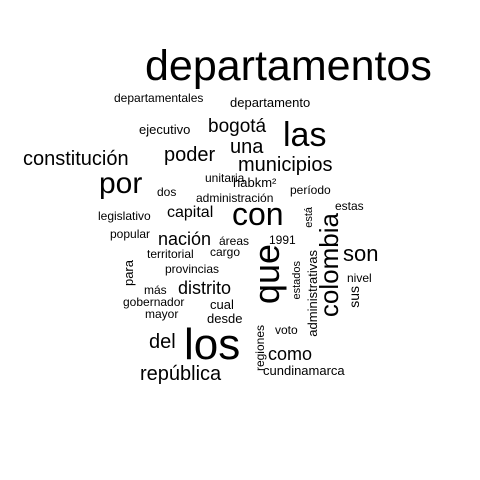 The width and height of the screenshot is (480, 480). I want to click on word-los: los, so click(212, 344).